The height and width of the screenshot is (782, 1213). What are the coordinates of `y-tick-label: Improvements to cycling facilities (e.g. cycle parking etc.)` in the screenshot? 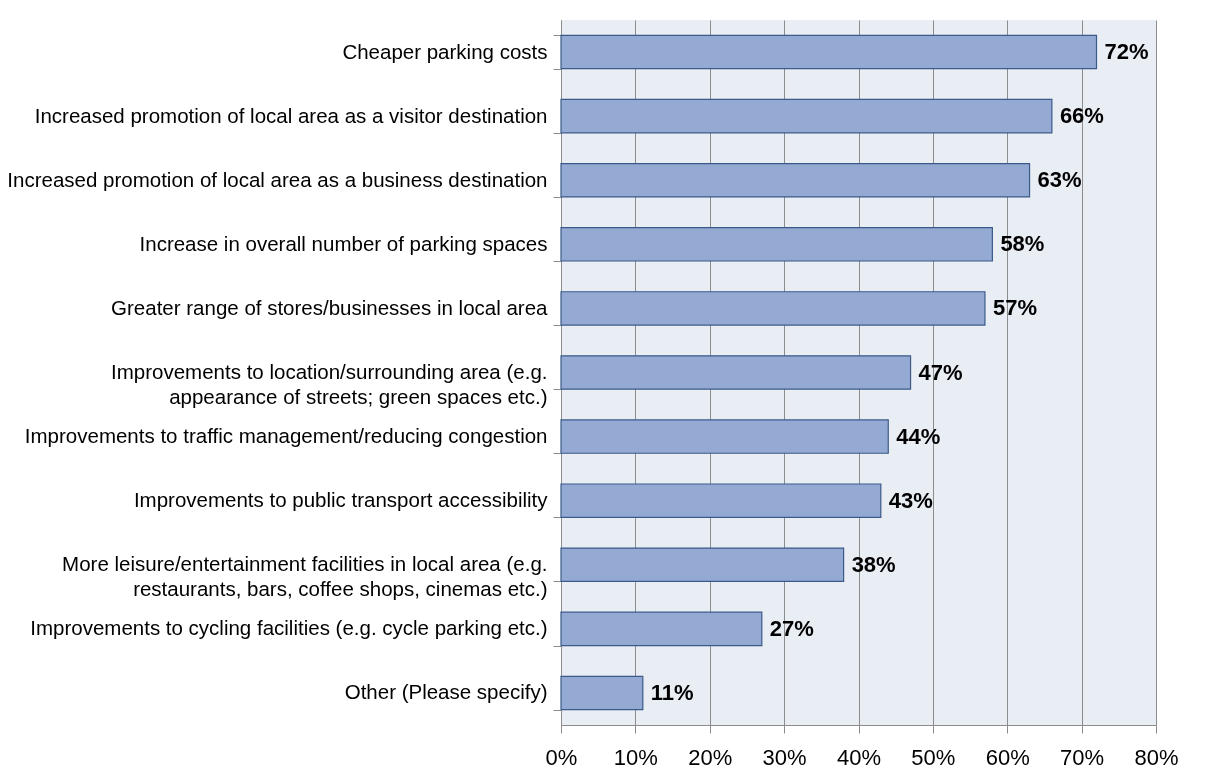 It's located at (289, 628).